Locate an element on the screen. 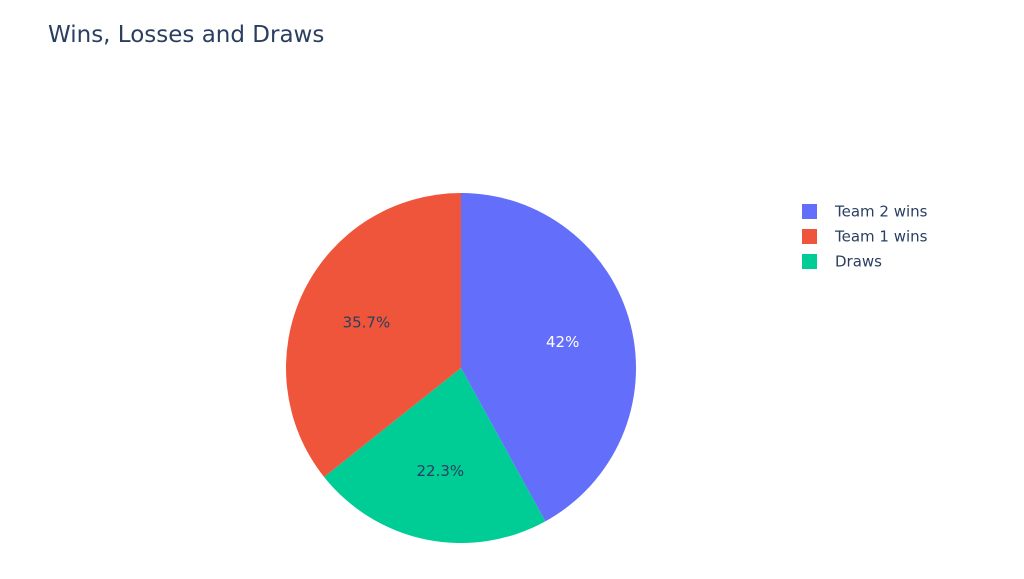 This screenshot has width=1024, height=579. legend: Team 2 wins Team 1 wins Draws is located at coordinates (865, 237).